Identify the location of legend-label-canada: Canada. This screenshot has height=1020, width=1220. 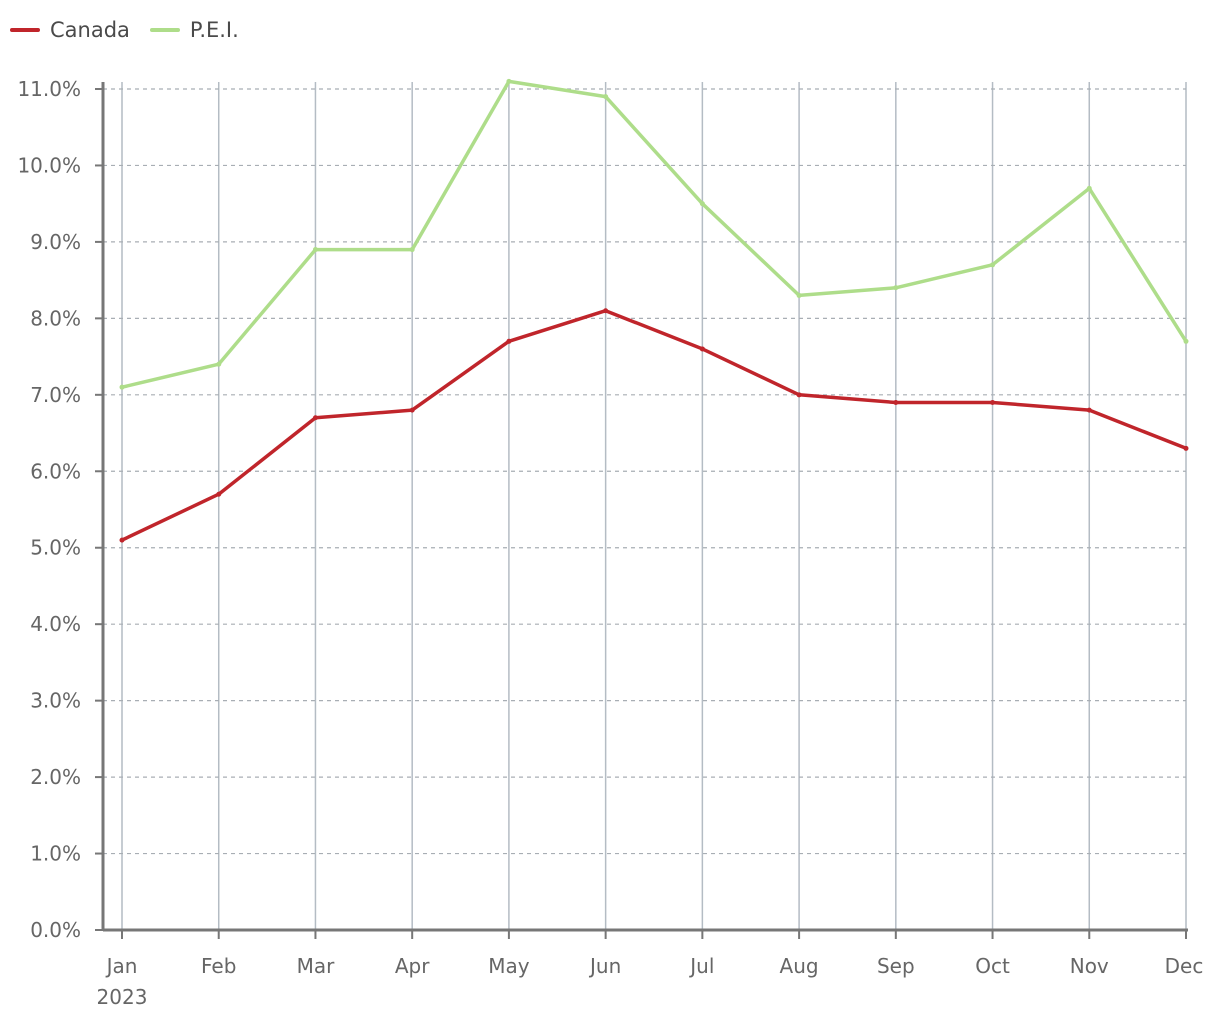
(90, 30).